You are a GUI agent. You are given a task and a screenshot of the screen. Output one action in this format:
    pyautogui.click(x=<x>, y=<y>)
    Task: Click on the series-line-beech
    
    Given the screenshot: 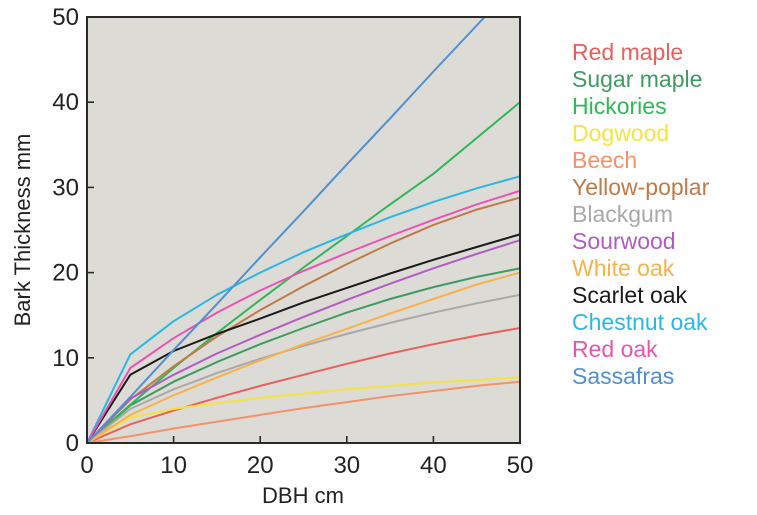 What is the action you would take?
    pyautogui.click(x=303, y=411)
    